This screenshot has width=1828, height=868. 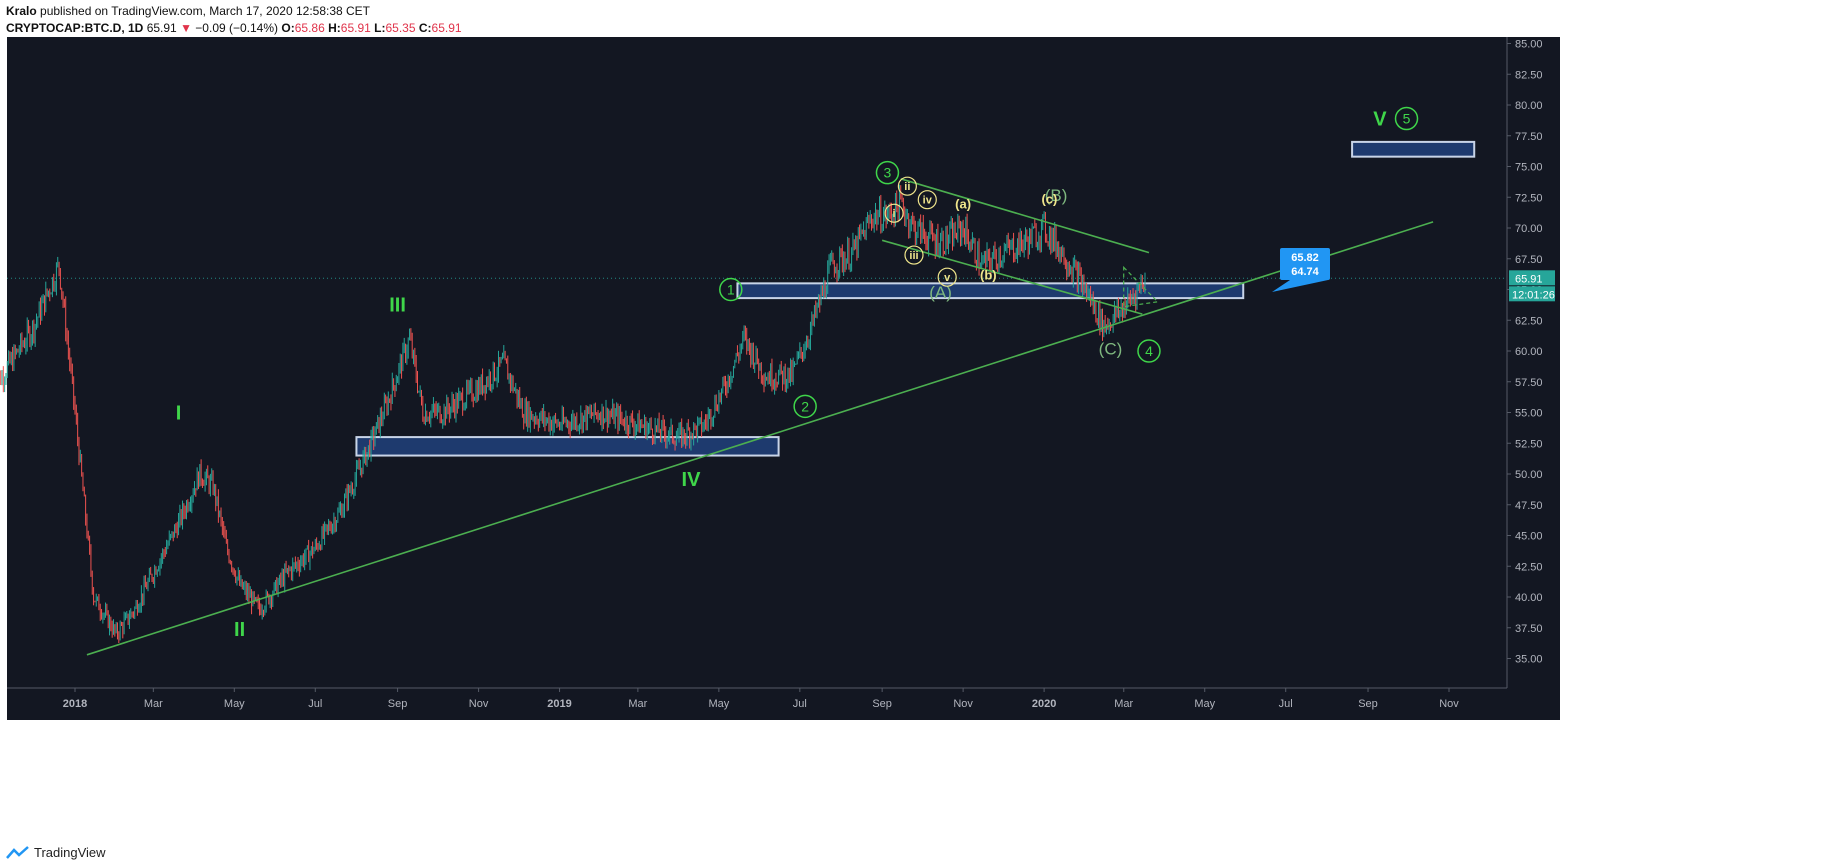 I want to click on wave-label: 5, so click(x=1407, y=119).